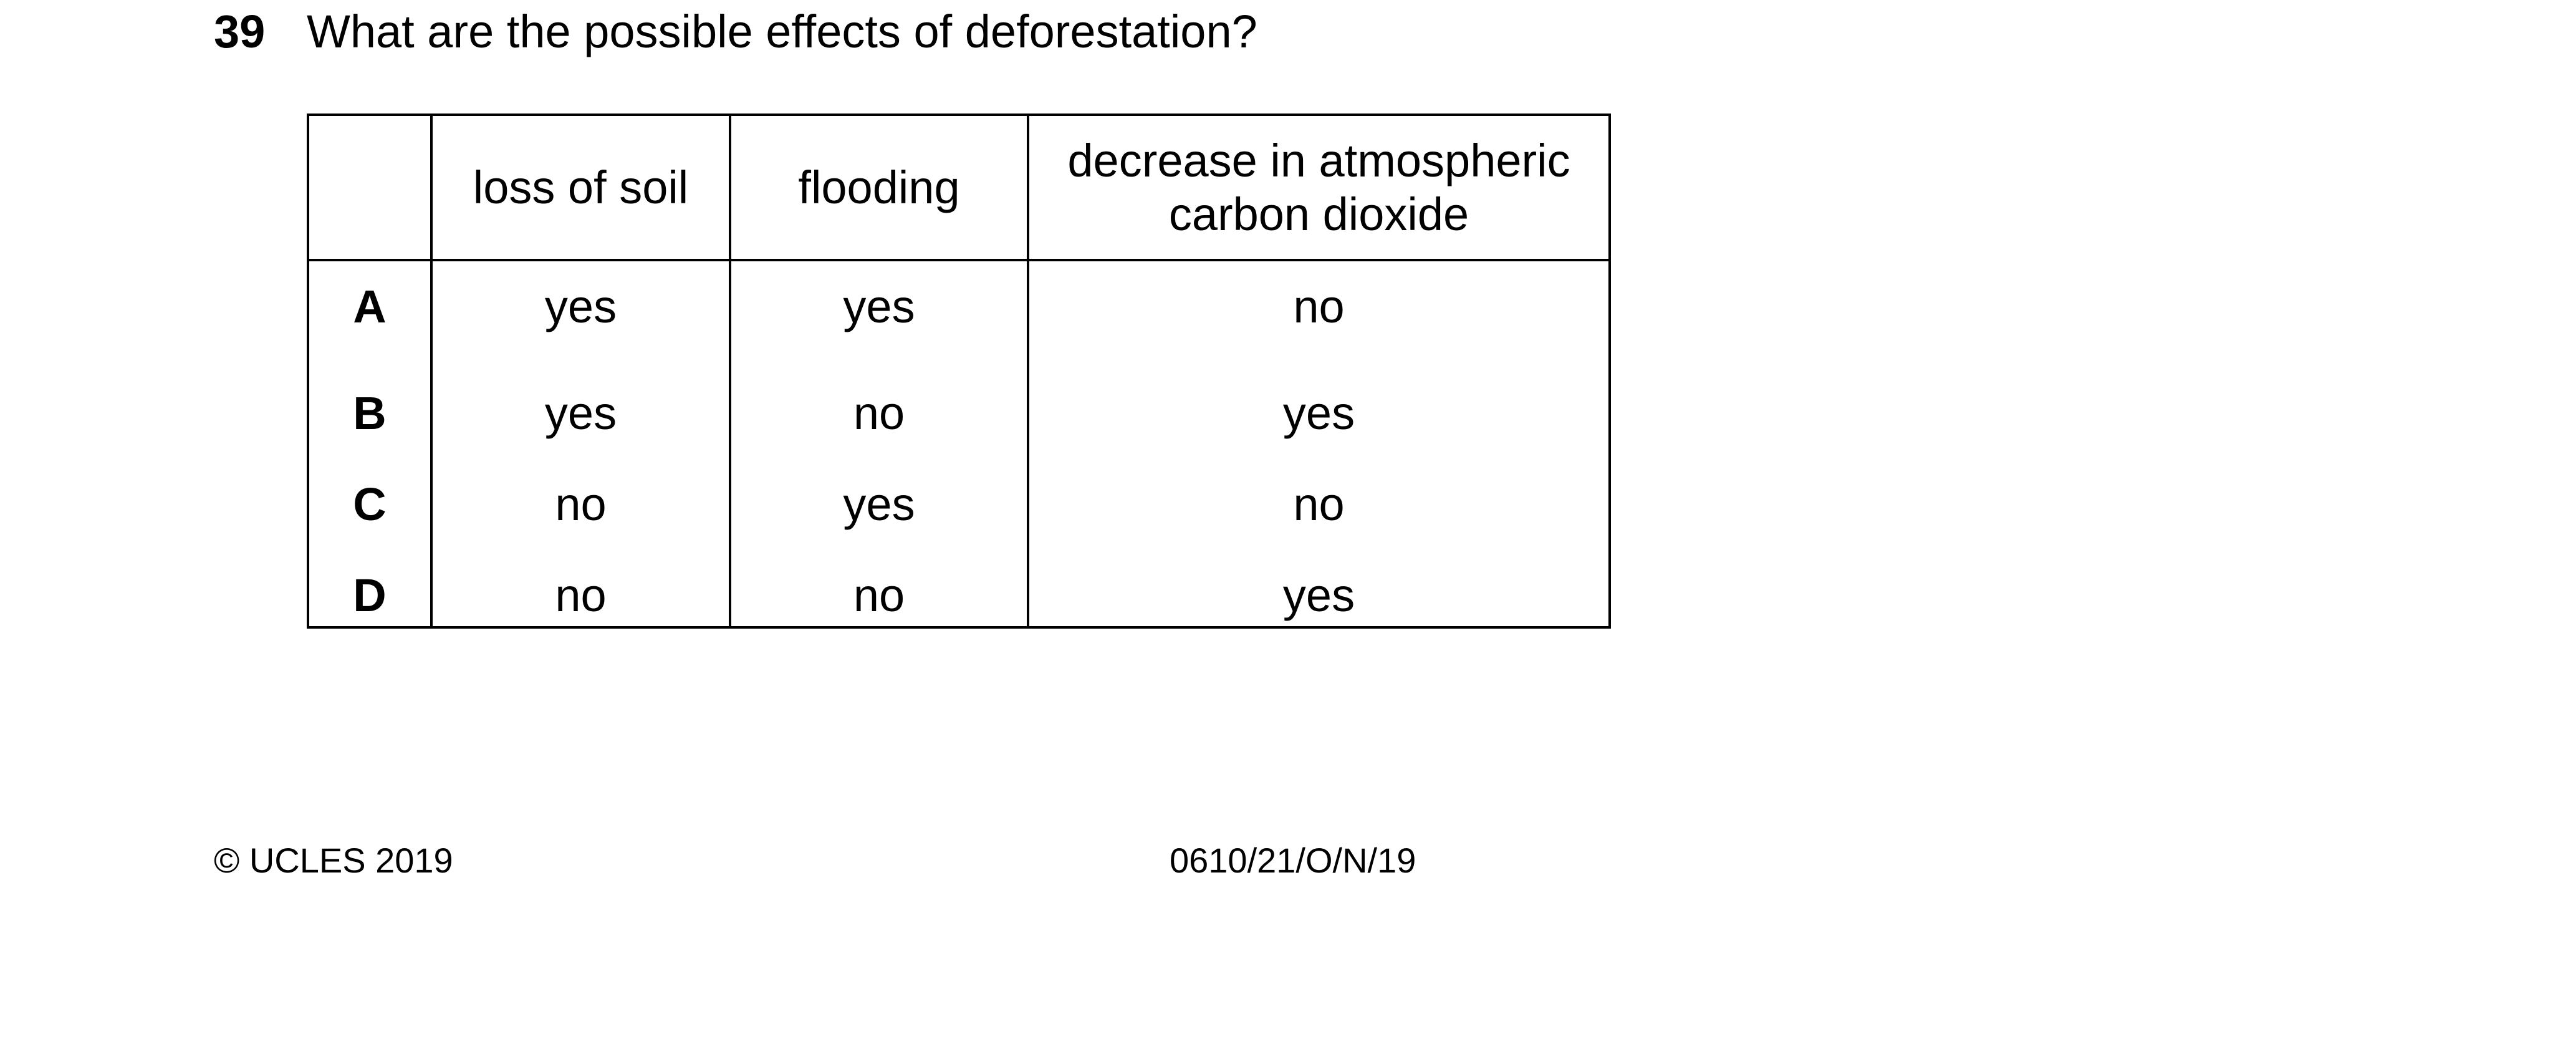 Image resolution: width=2576 pixels, height=1039 pixels. I want to click on table-row: C no yes no, so click(959, 510).